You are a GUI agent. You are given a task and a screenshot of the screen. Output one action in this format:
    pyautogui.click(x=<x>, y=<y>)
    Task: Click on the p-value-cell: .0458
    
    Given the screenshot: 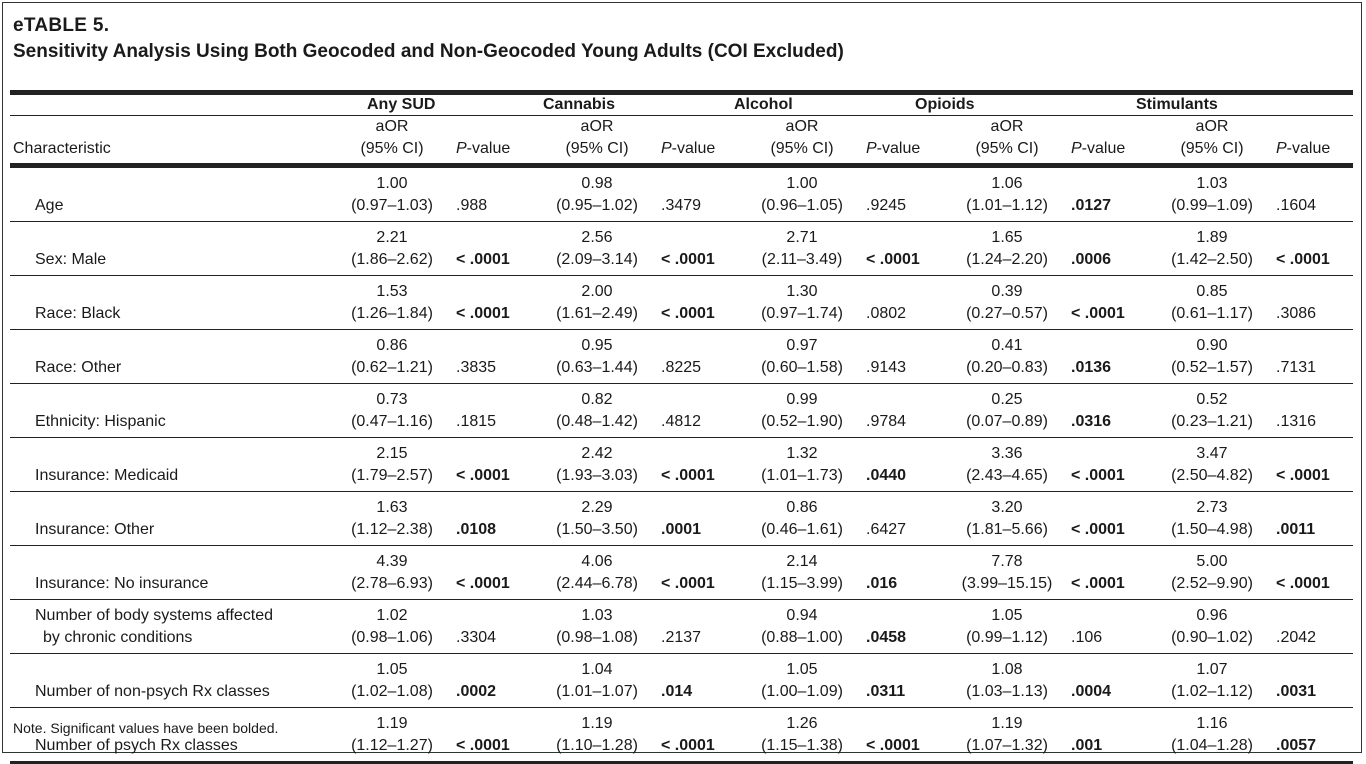 What is the action you would take?
    pyautogui.click(x=904, y=626)
    